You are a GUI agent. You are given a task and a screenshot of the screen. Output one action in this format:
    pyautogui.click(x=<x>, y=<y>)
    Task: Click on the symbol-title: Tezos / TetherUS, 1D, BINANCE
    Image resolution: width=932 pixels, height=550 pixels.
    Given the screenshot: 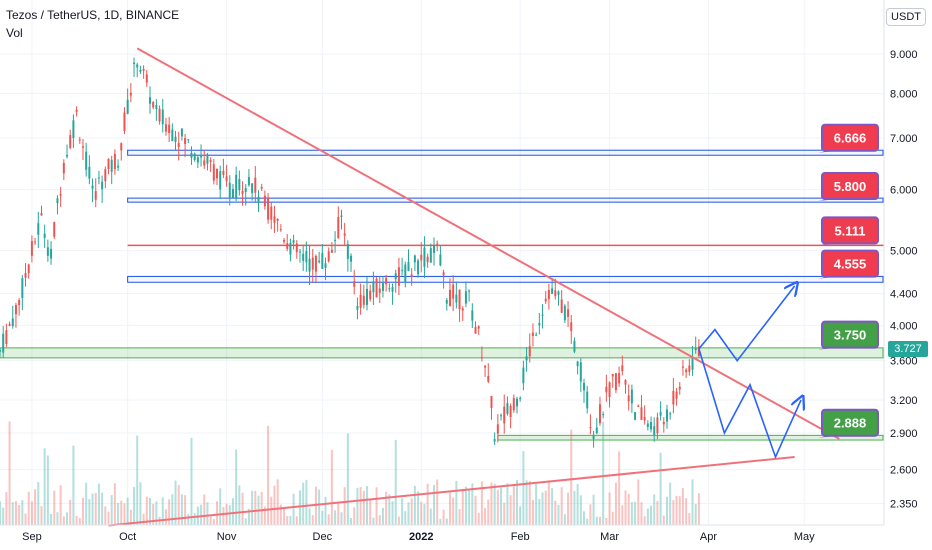 What is the action you would take?
    pyautogui.click(x=93, y=15)
    